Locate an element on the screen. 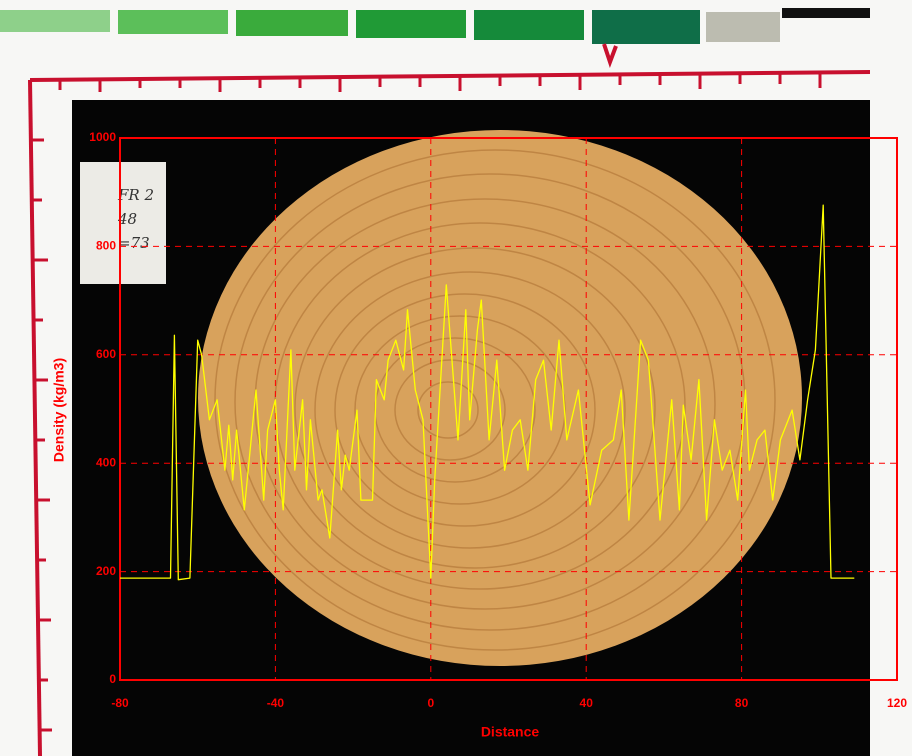 This screenshot has height=756, width=912. sample-label: FR 2 is located at coordinates (135, 195).